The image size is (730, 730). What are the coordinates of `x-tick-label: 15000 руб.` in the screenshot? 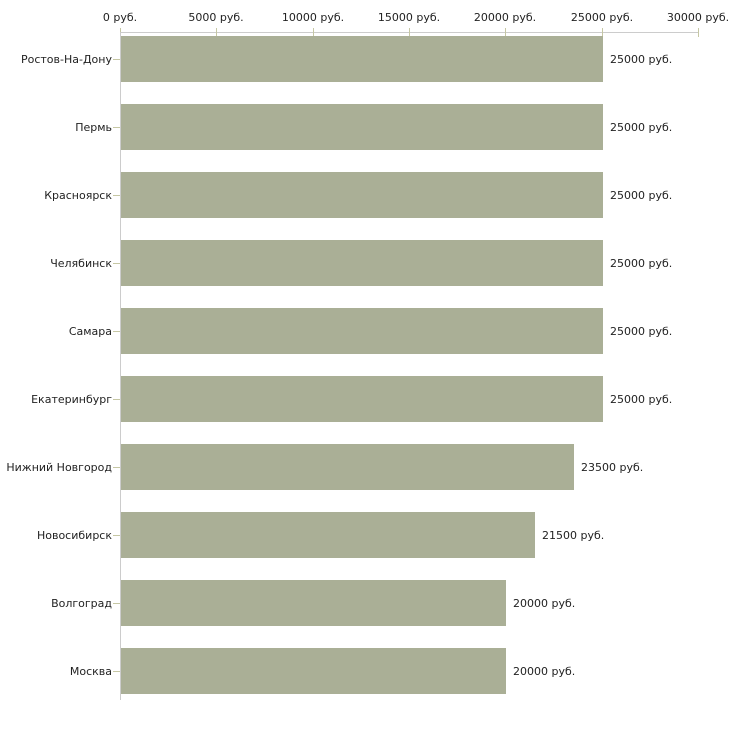 It's located at (409, 17).